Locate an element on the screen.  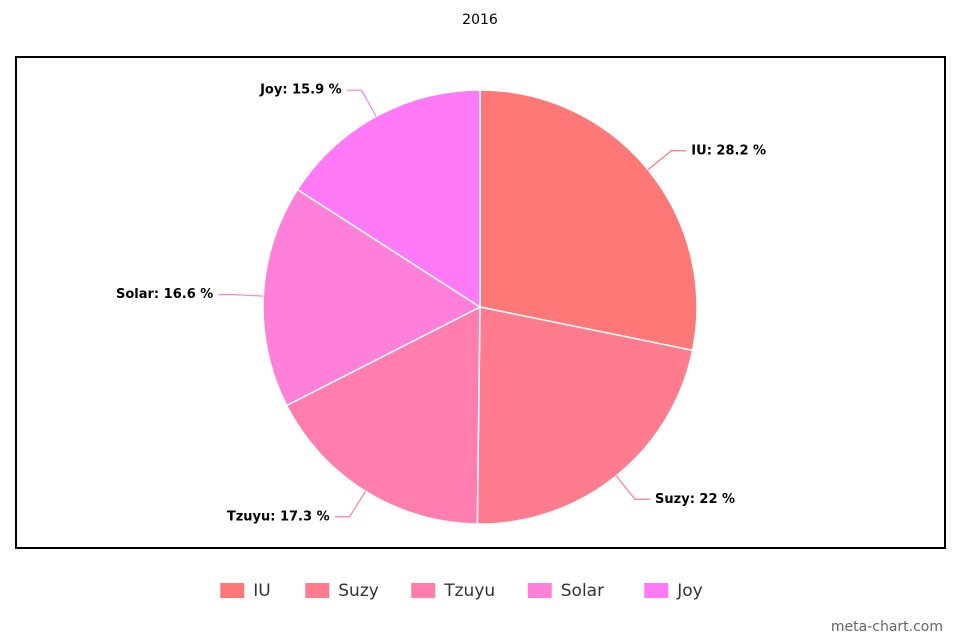
legend-label: Joy is located at coordinates (689, 591).